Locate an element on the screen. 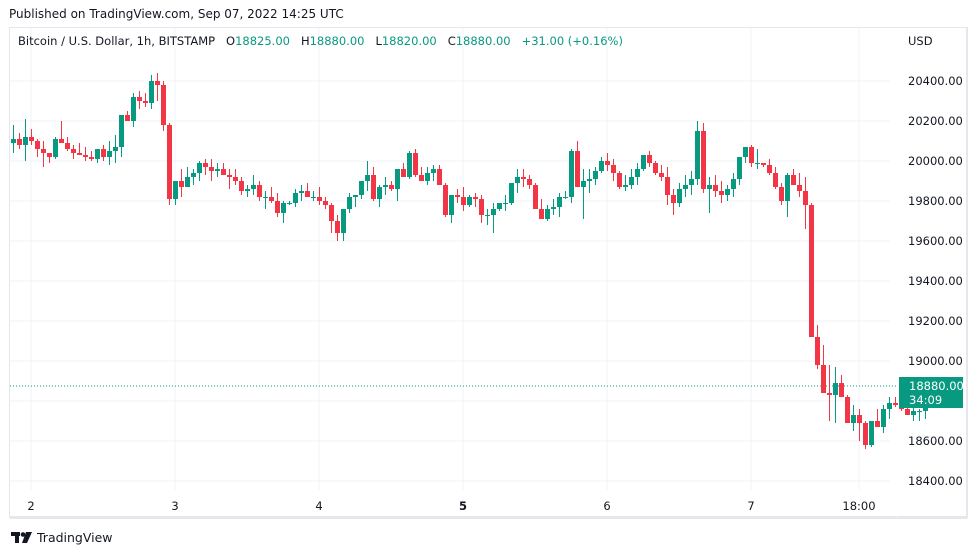 This screenshot has height=555, width=979. close-label: C is located at coordinates (451, 41).